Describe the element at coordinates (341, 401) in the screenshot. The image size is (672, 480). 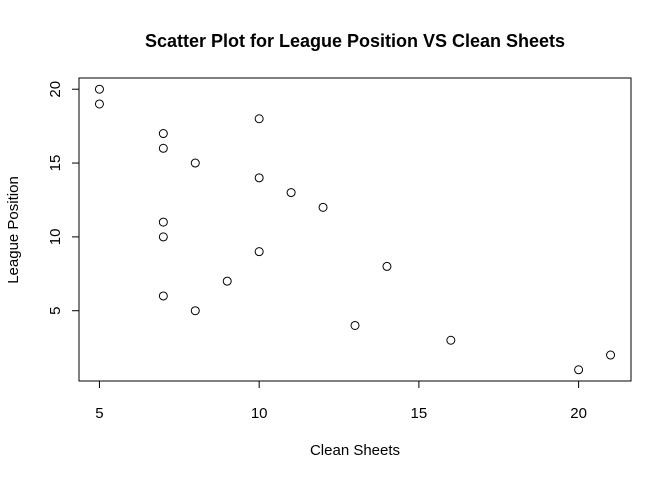
I see `x-axis: 5 10 15 20` at that location.